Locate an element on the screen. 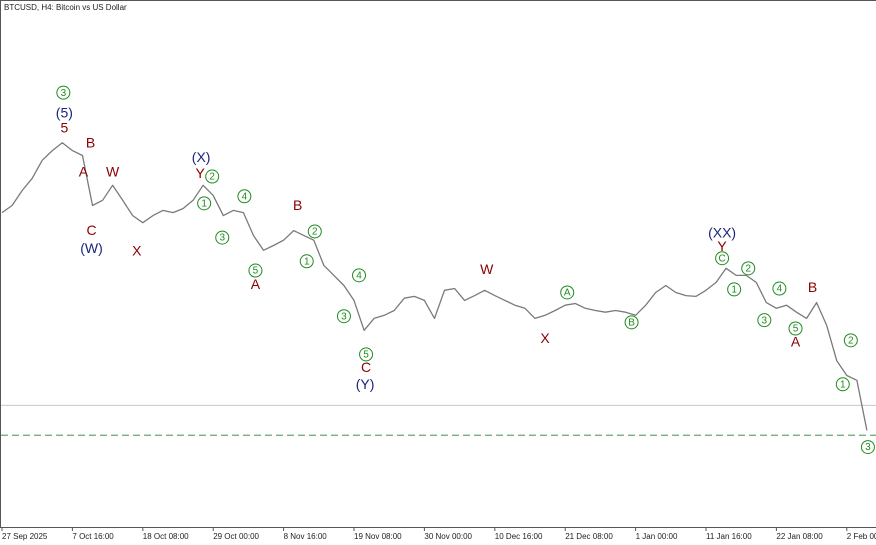 The width and height of the screenshot is (876, 545). chart-title: BTCUSD, H4: Bitcoin vs US Dollar is located at coordinates (65, 7).